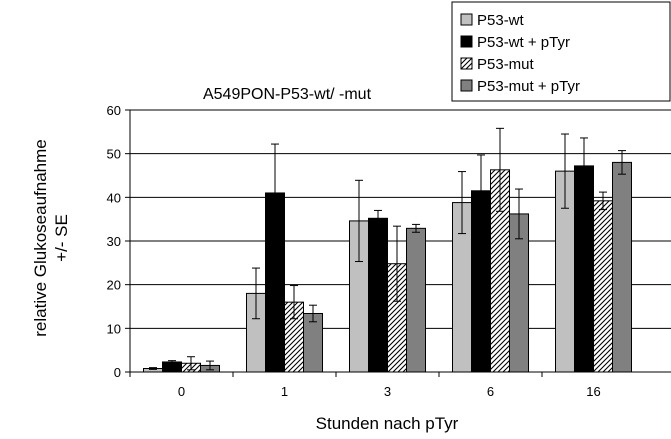 This screenshot has width=671, height=439. I want to click on x-axis-title: Stunden nach pTyr, so click(387, 423).